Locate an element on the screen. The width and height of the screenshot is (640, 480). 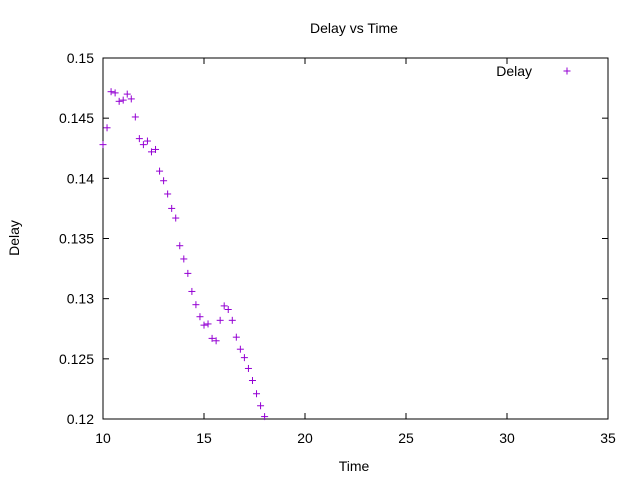
x-tick-label: 30 is located at coordinates (507, 438).